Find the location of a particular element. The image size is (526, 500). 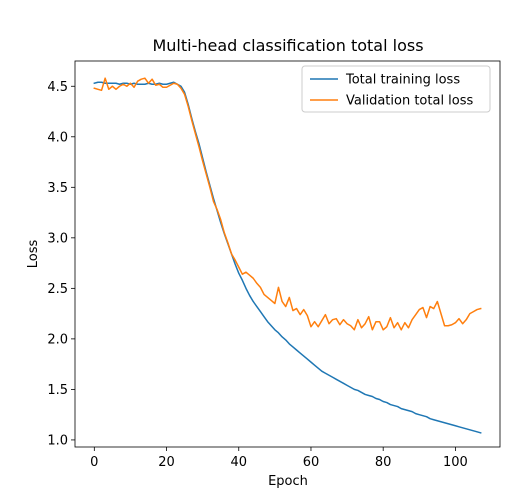

y-tick-label: 4.5 is located at coordinates (57, 87).